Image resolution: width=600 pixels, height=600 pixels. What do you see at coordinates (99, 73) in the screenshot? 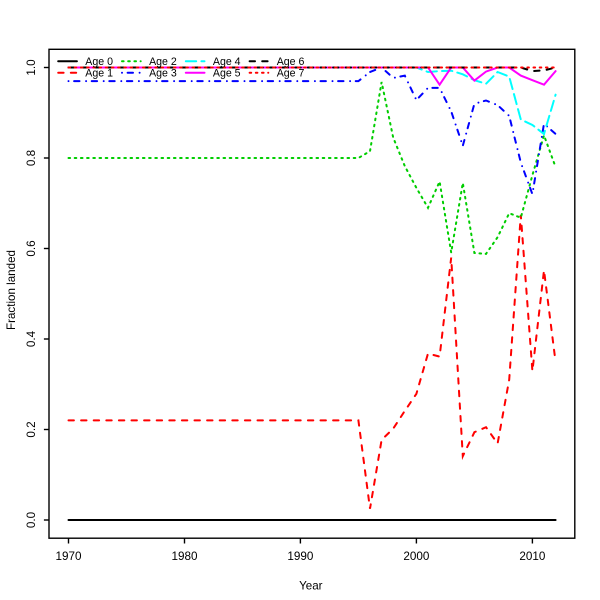
I see `svg-text: Age 1` at bounding box center [99, 73].